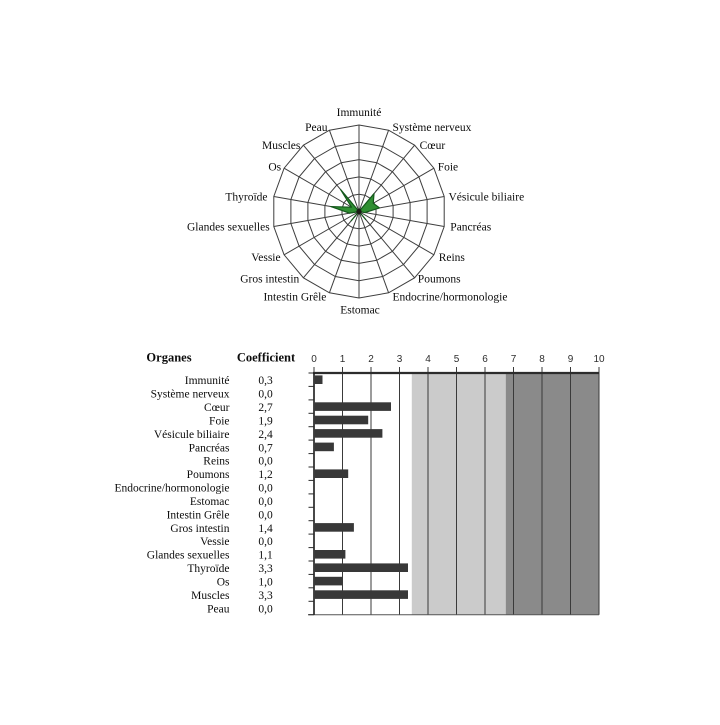  Describe the element at coordinates (265, 475) in the screenshot. I see `svg-text: 1,2` at that location.